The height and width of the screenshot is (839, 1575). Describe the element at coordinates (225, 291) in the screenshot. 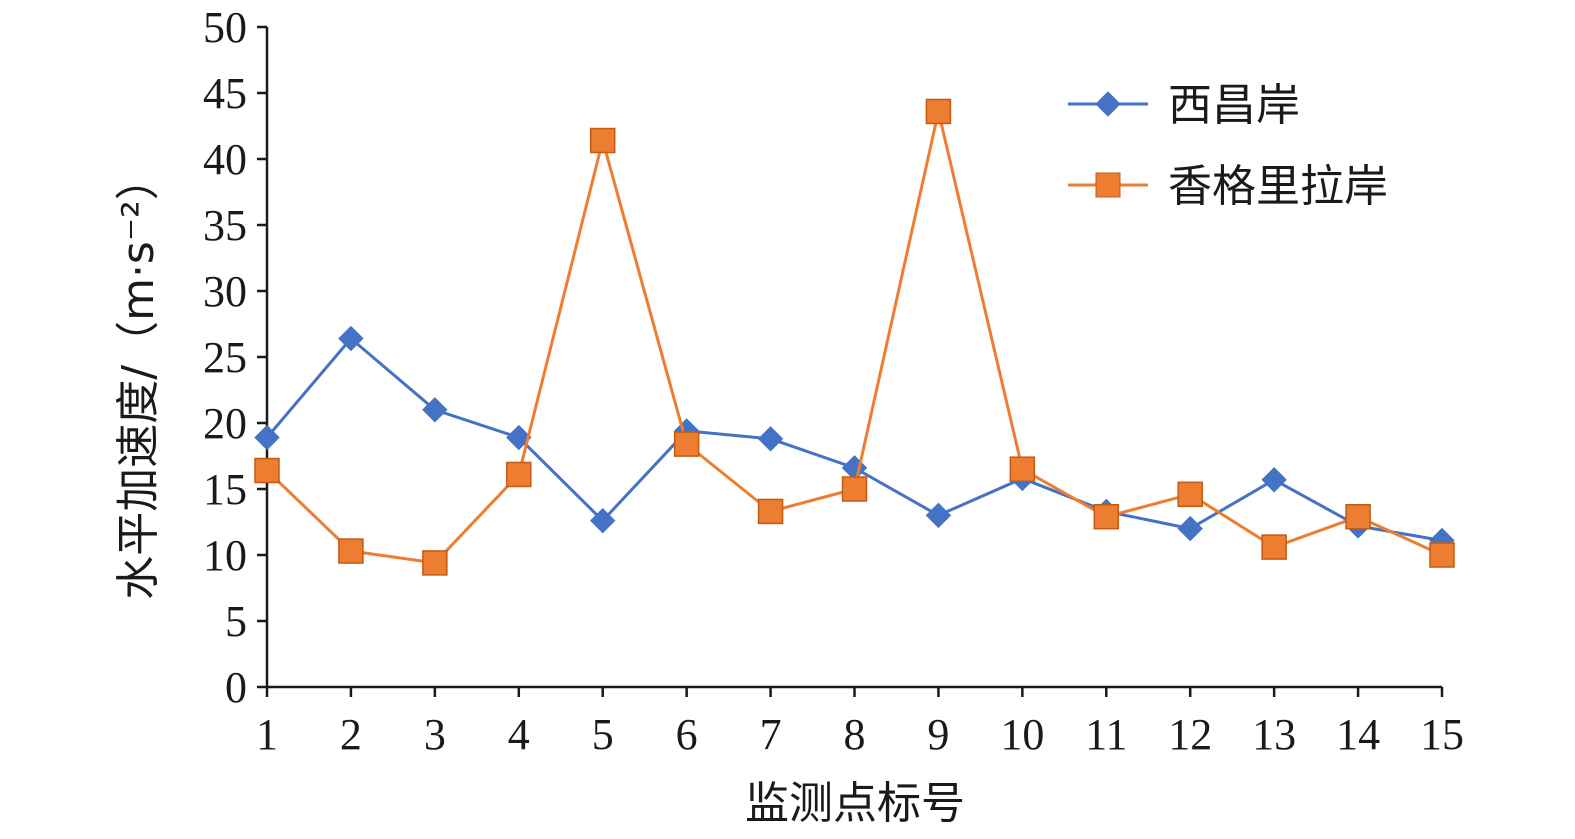

I see `y-tick-label: 30` at that location.